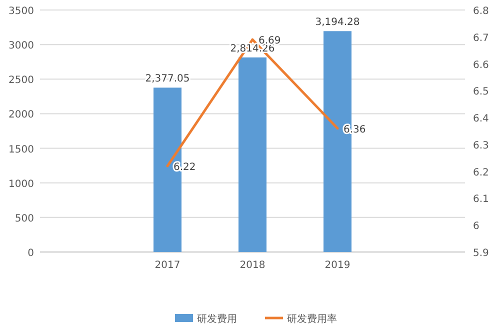  I want to click on y2-tick-label: 6.5, so click(481, 92).